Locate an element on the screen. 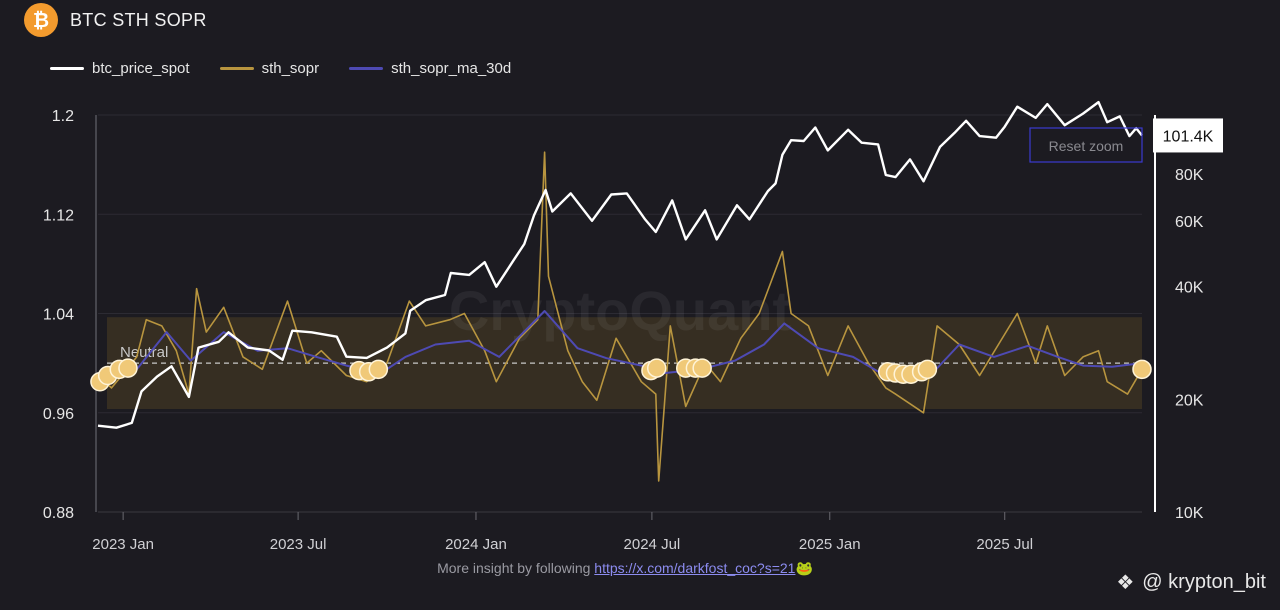 The height and width of the screenshot is (610, 1280). reset-zoom-button is located at coordinates (1086, 145).